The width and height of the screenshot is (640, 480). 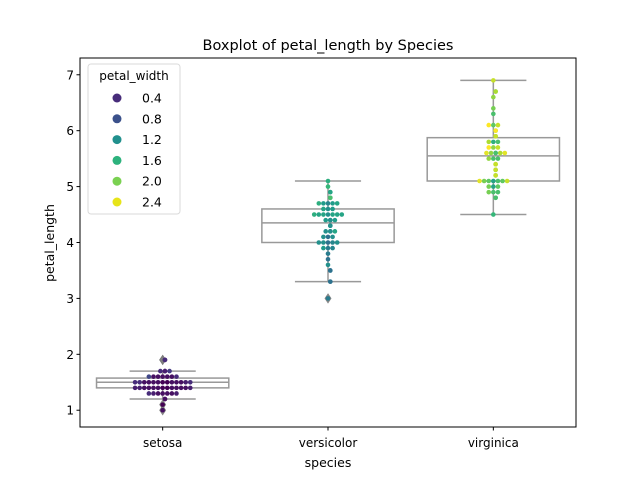 What do you see at coordinates (152, 181) in the screenshot?
I see `legend-label: 2.0` at bounding box center [152, 181].